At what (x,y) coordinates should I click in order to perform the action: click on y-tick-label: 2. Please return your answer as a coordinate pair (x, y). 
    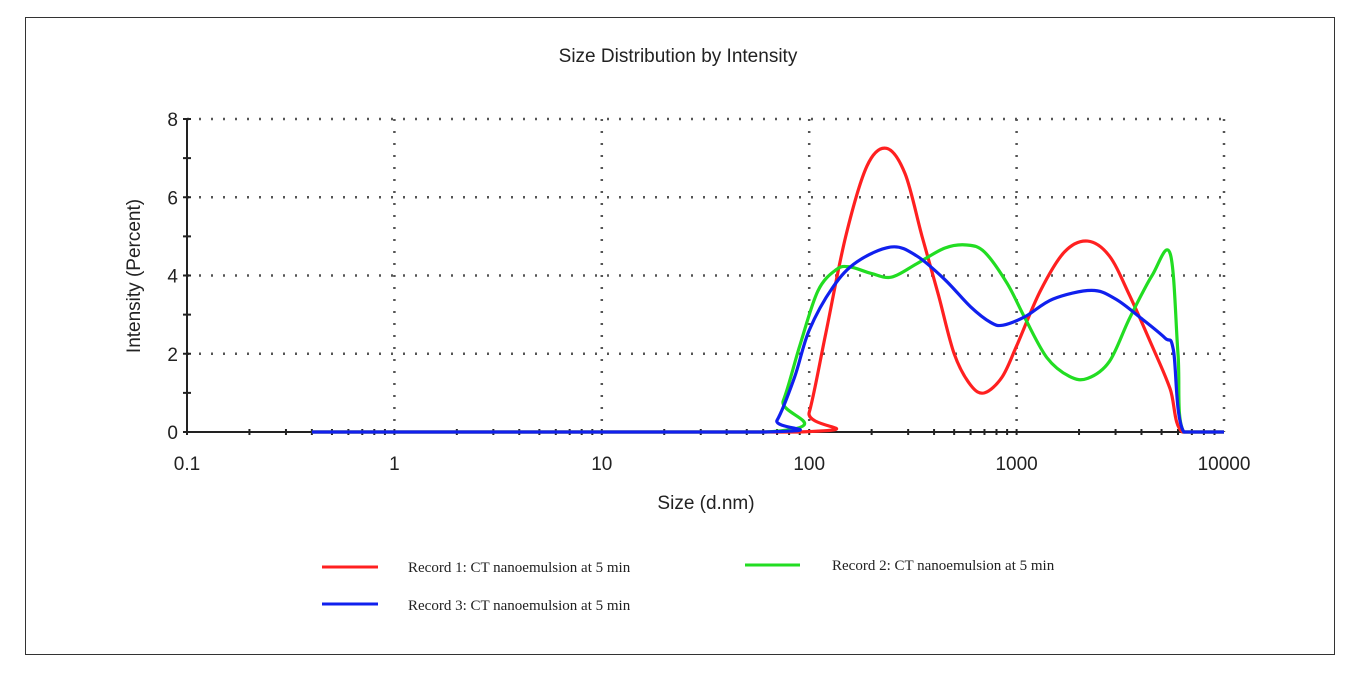
    Looking at the image, I should click on (172, 355).